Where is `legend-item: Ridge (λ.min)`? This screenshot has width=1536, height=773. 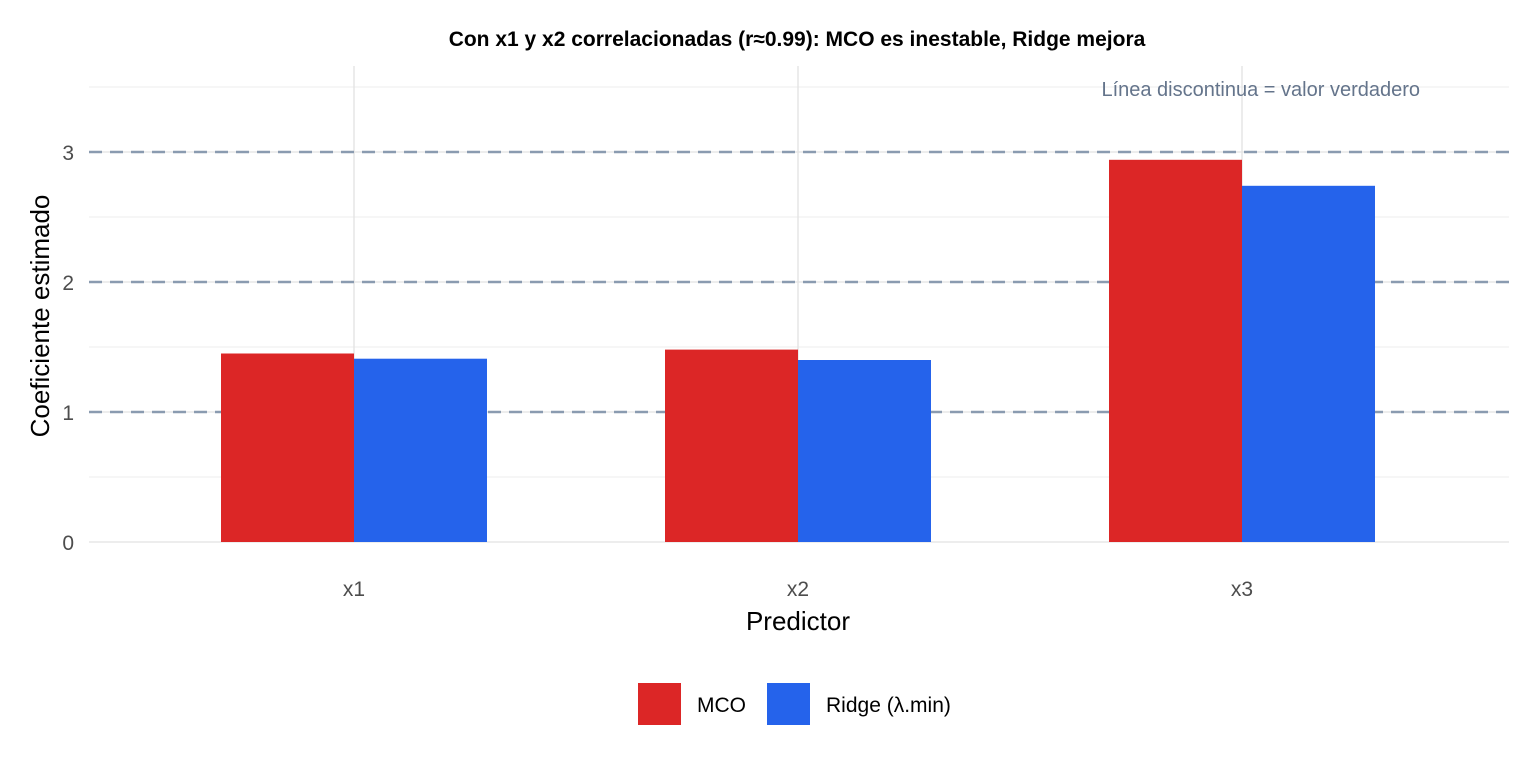 legend-item: Ridge (λ.min) is located at coordinates (859, 704).